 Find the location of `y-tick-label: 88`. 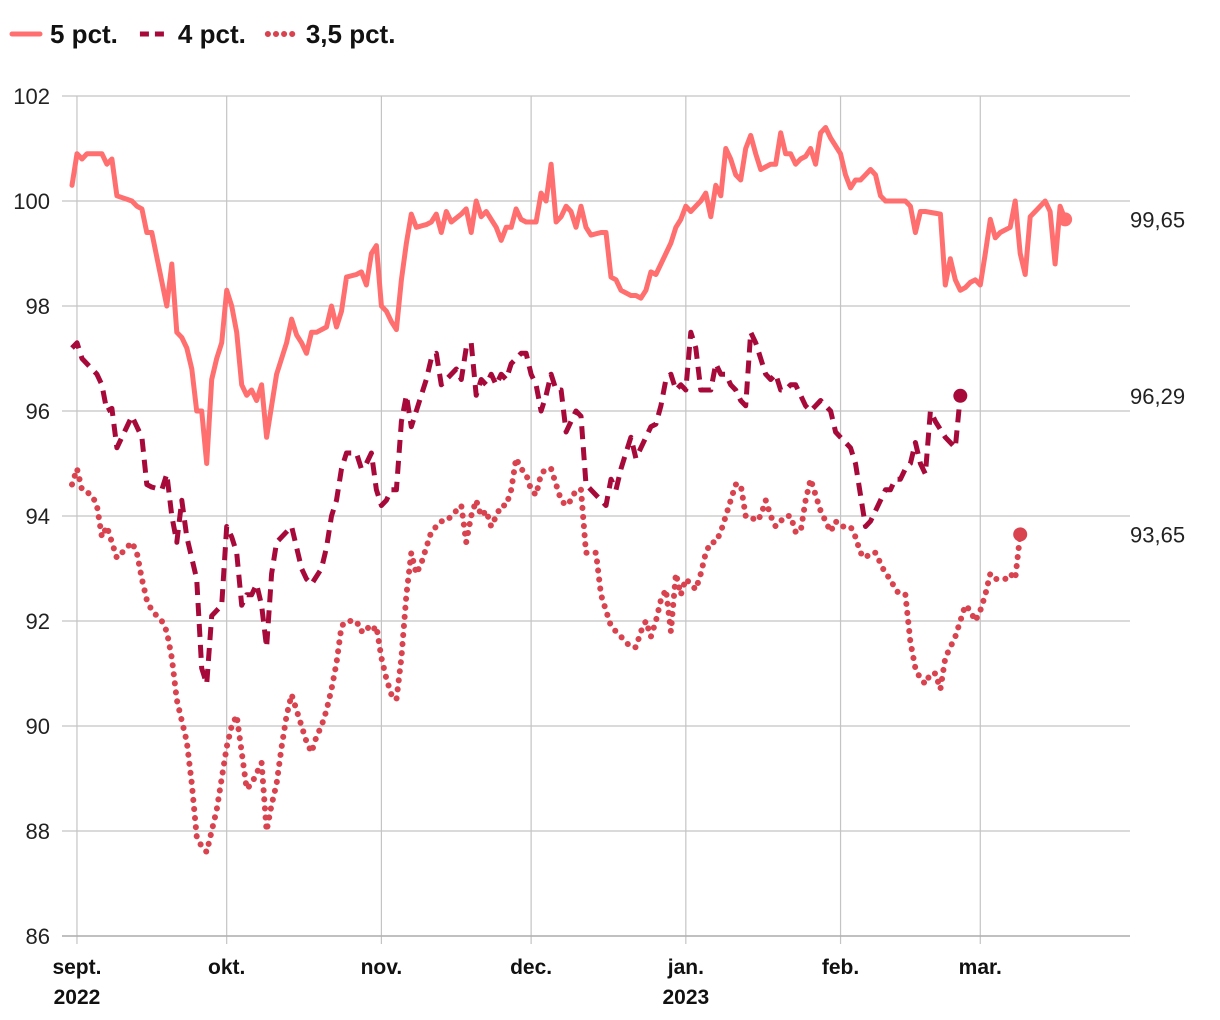

y-tick-label: 88 is located at coordinates (38, 831).